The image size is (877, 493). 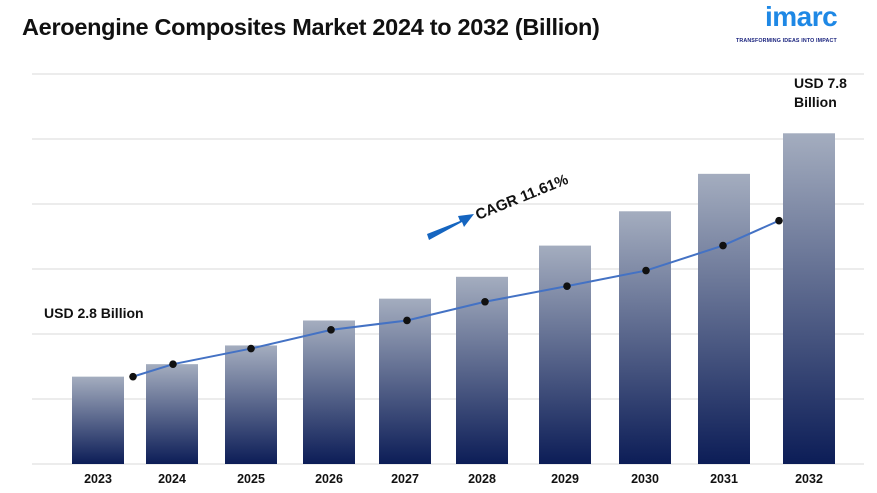 I want to click on trend-point-2024, so click(x=173, y=364).